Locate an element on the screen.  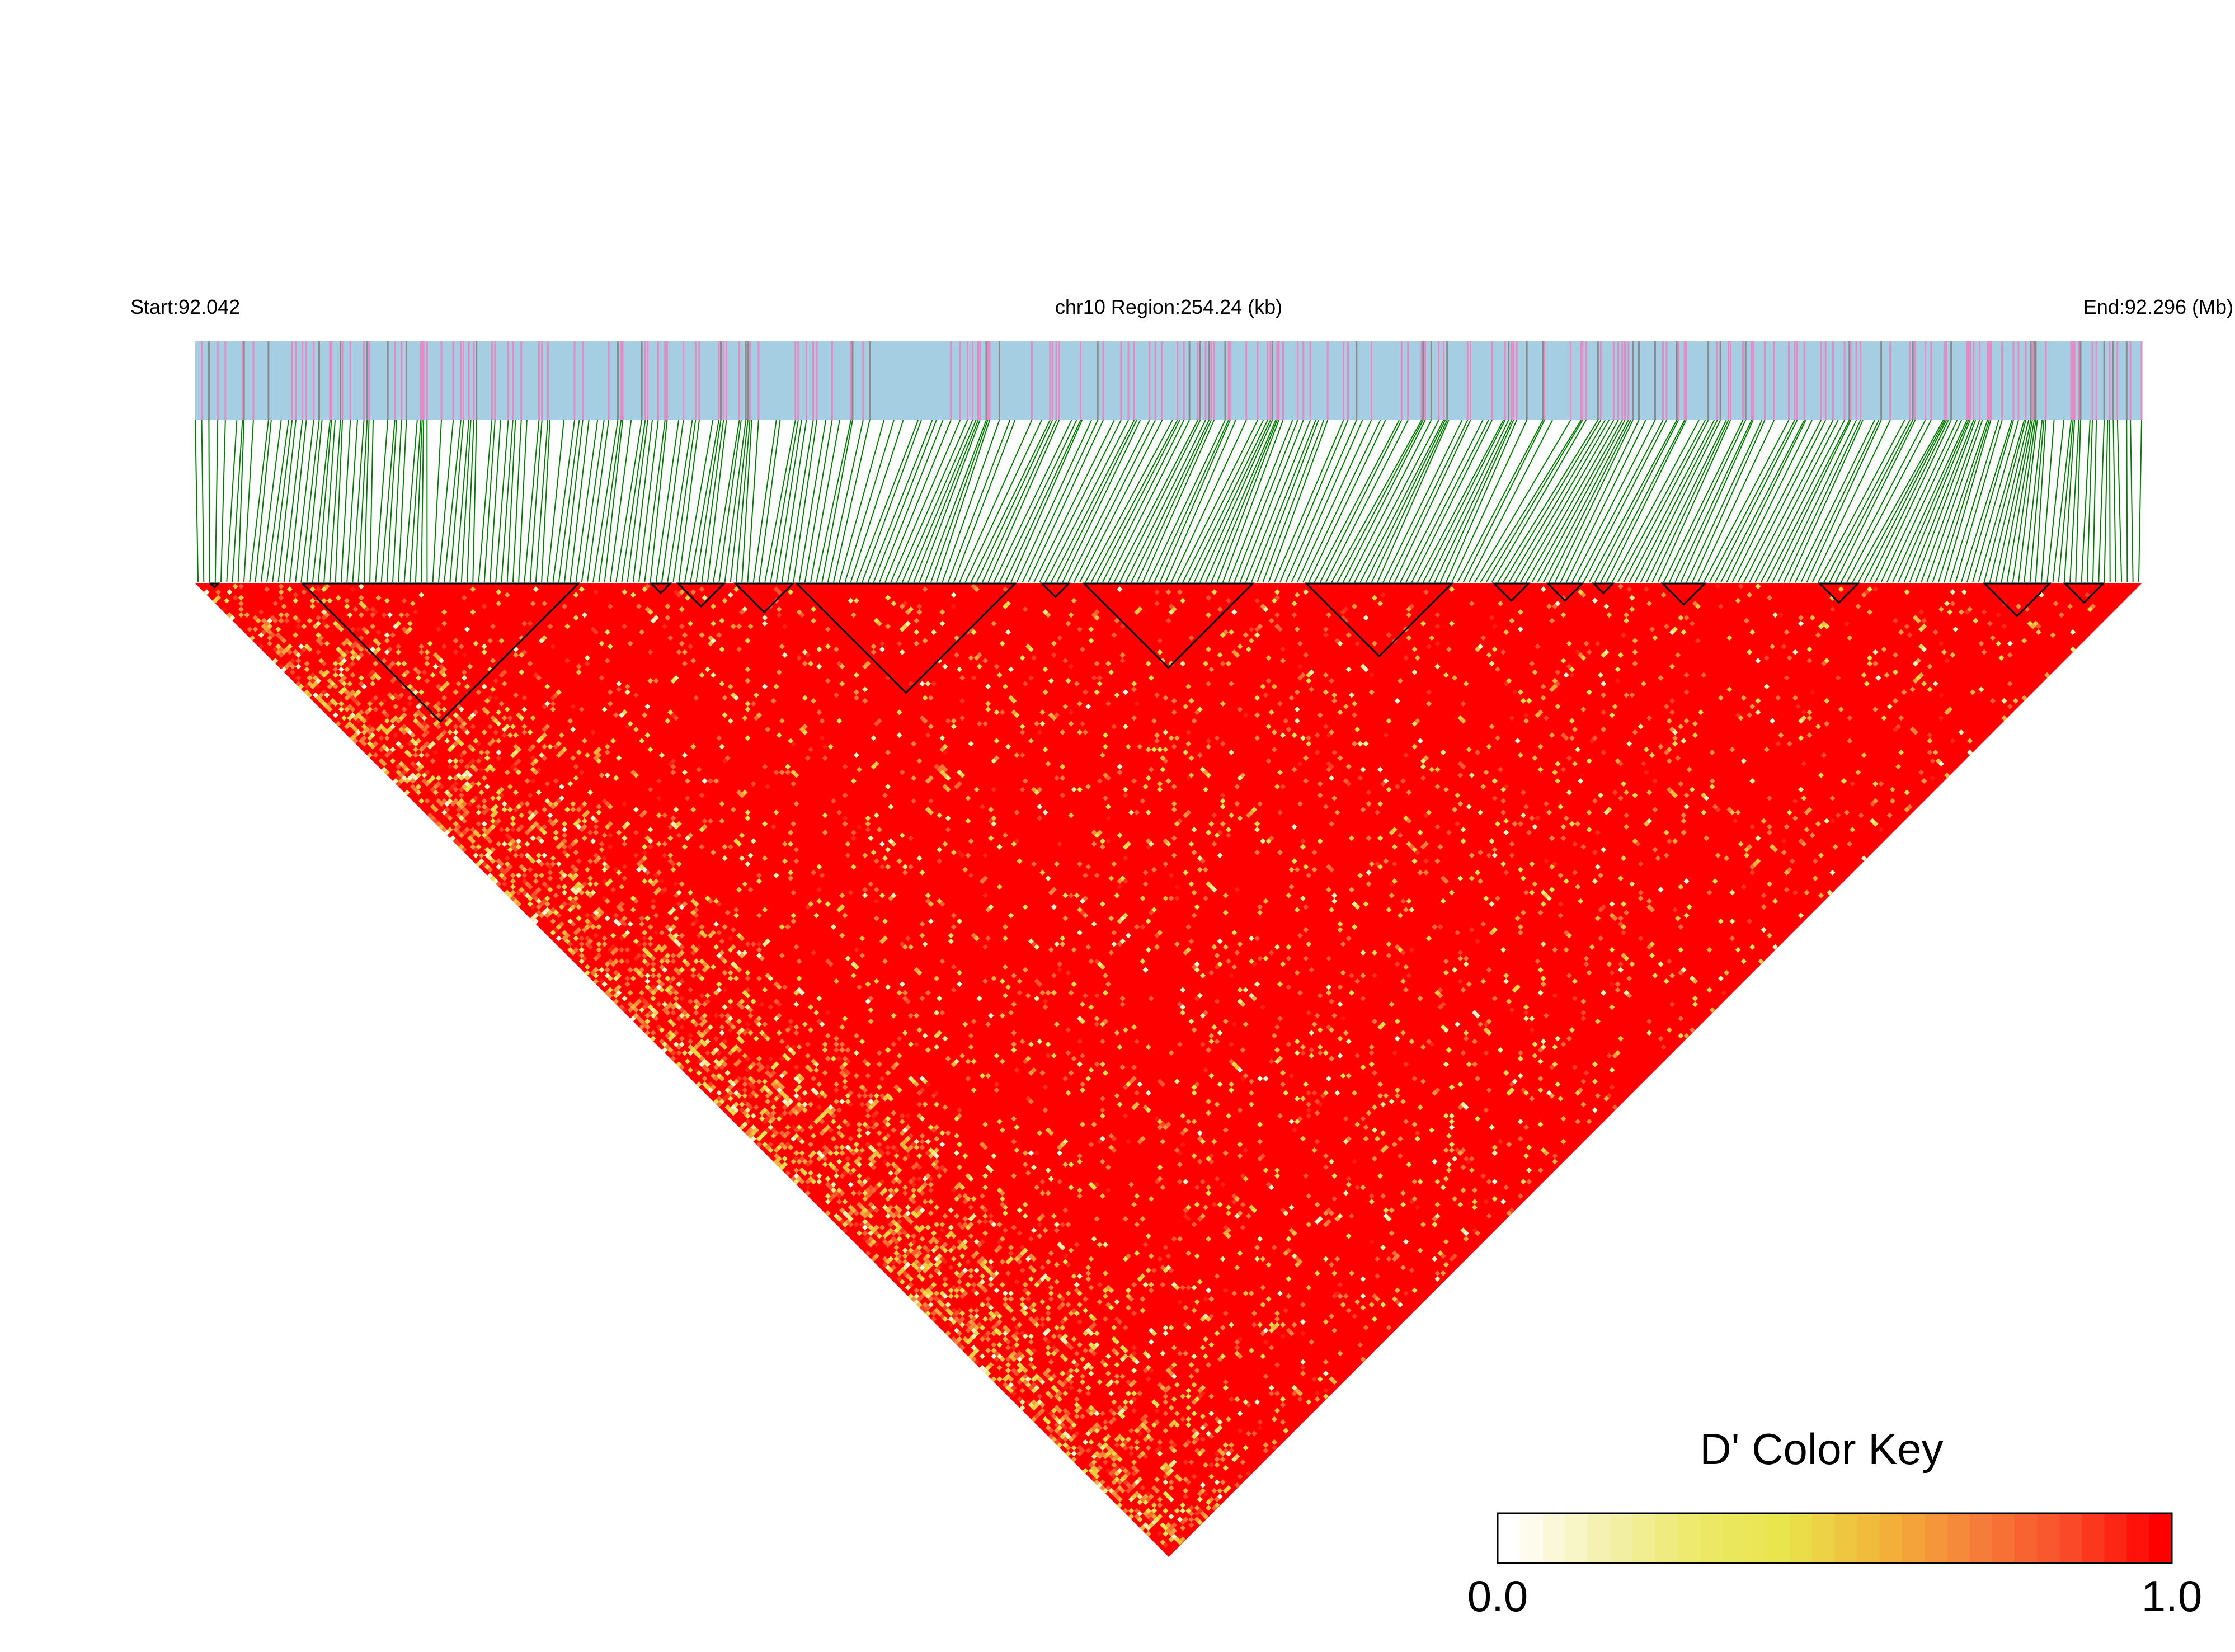
color-key-max-label: 1.0 is located at coordinates (2172, 1596).